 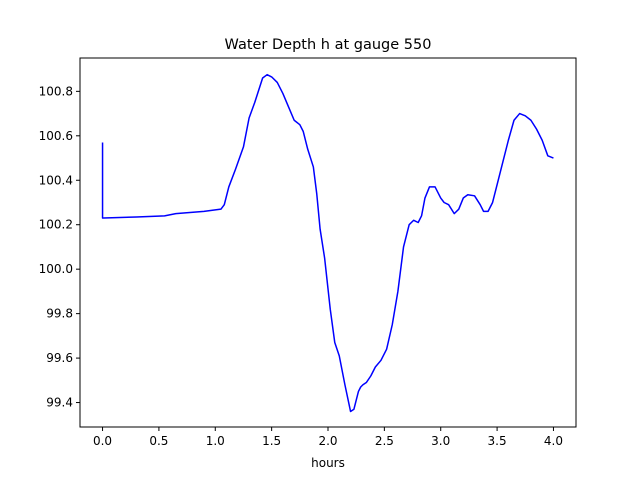 What do you see at coordinates (215, 441) in the screenshot?
I see `x-tick-label: 1.0` at bounding box center [215, 441].